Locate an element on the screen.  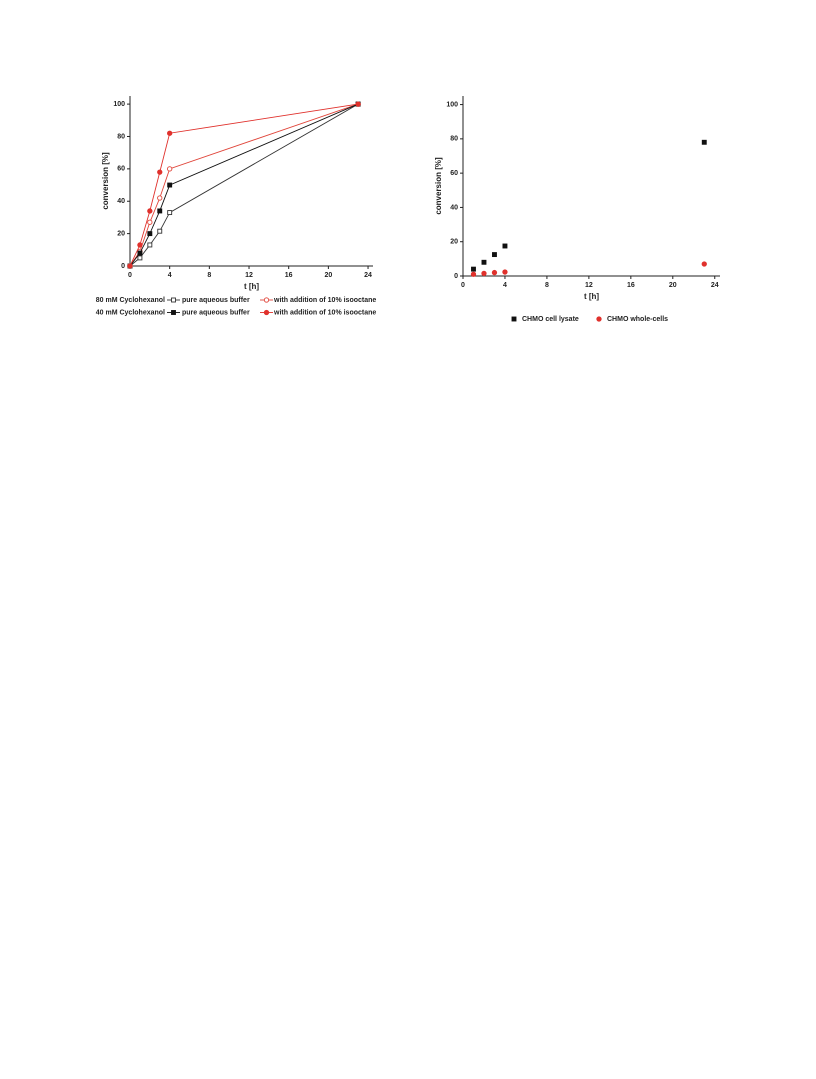
series-line is located at coordinates (244, 185).